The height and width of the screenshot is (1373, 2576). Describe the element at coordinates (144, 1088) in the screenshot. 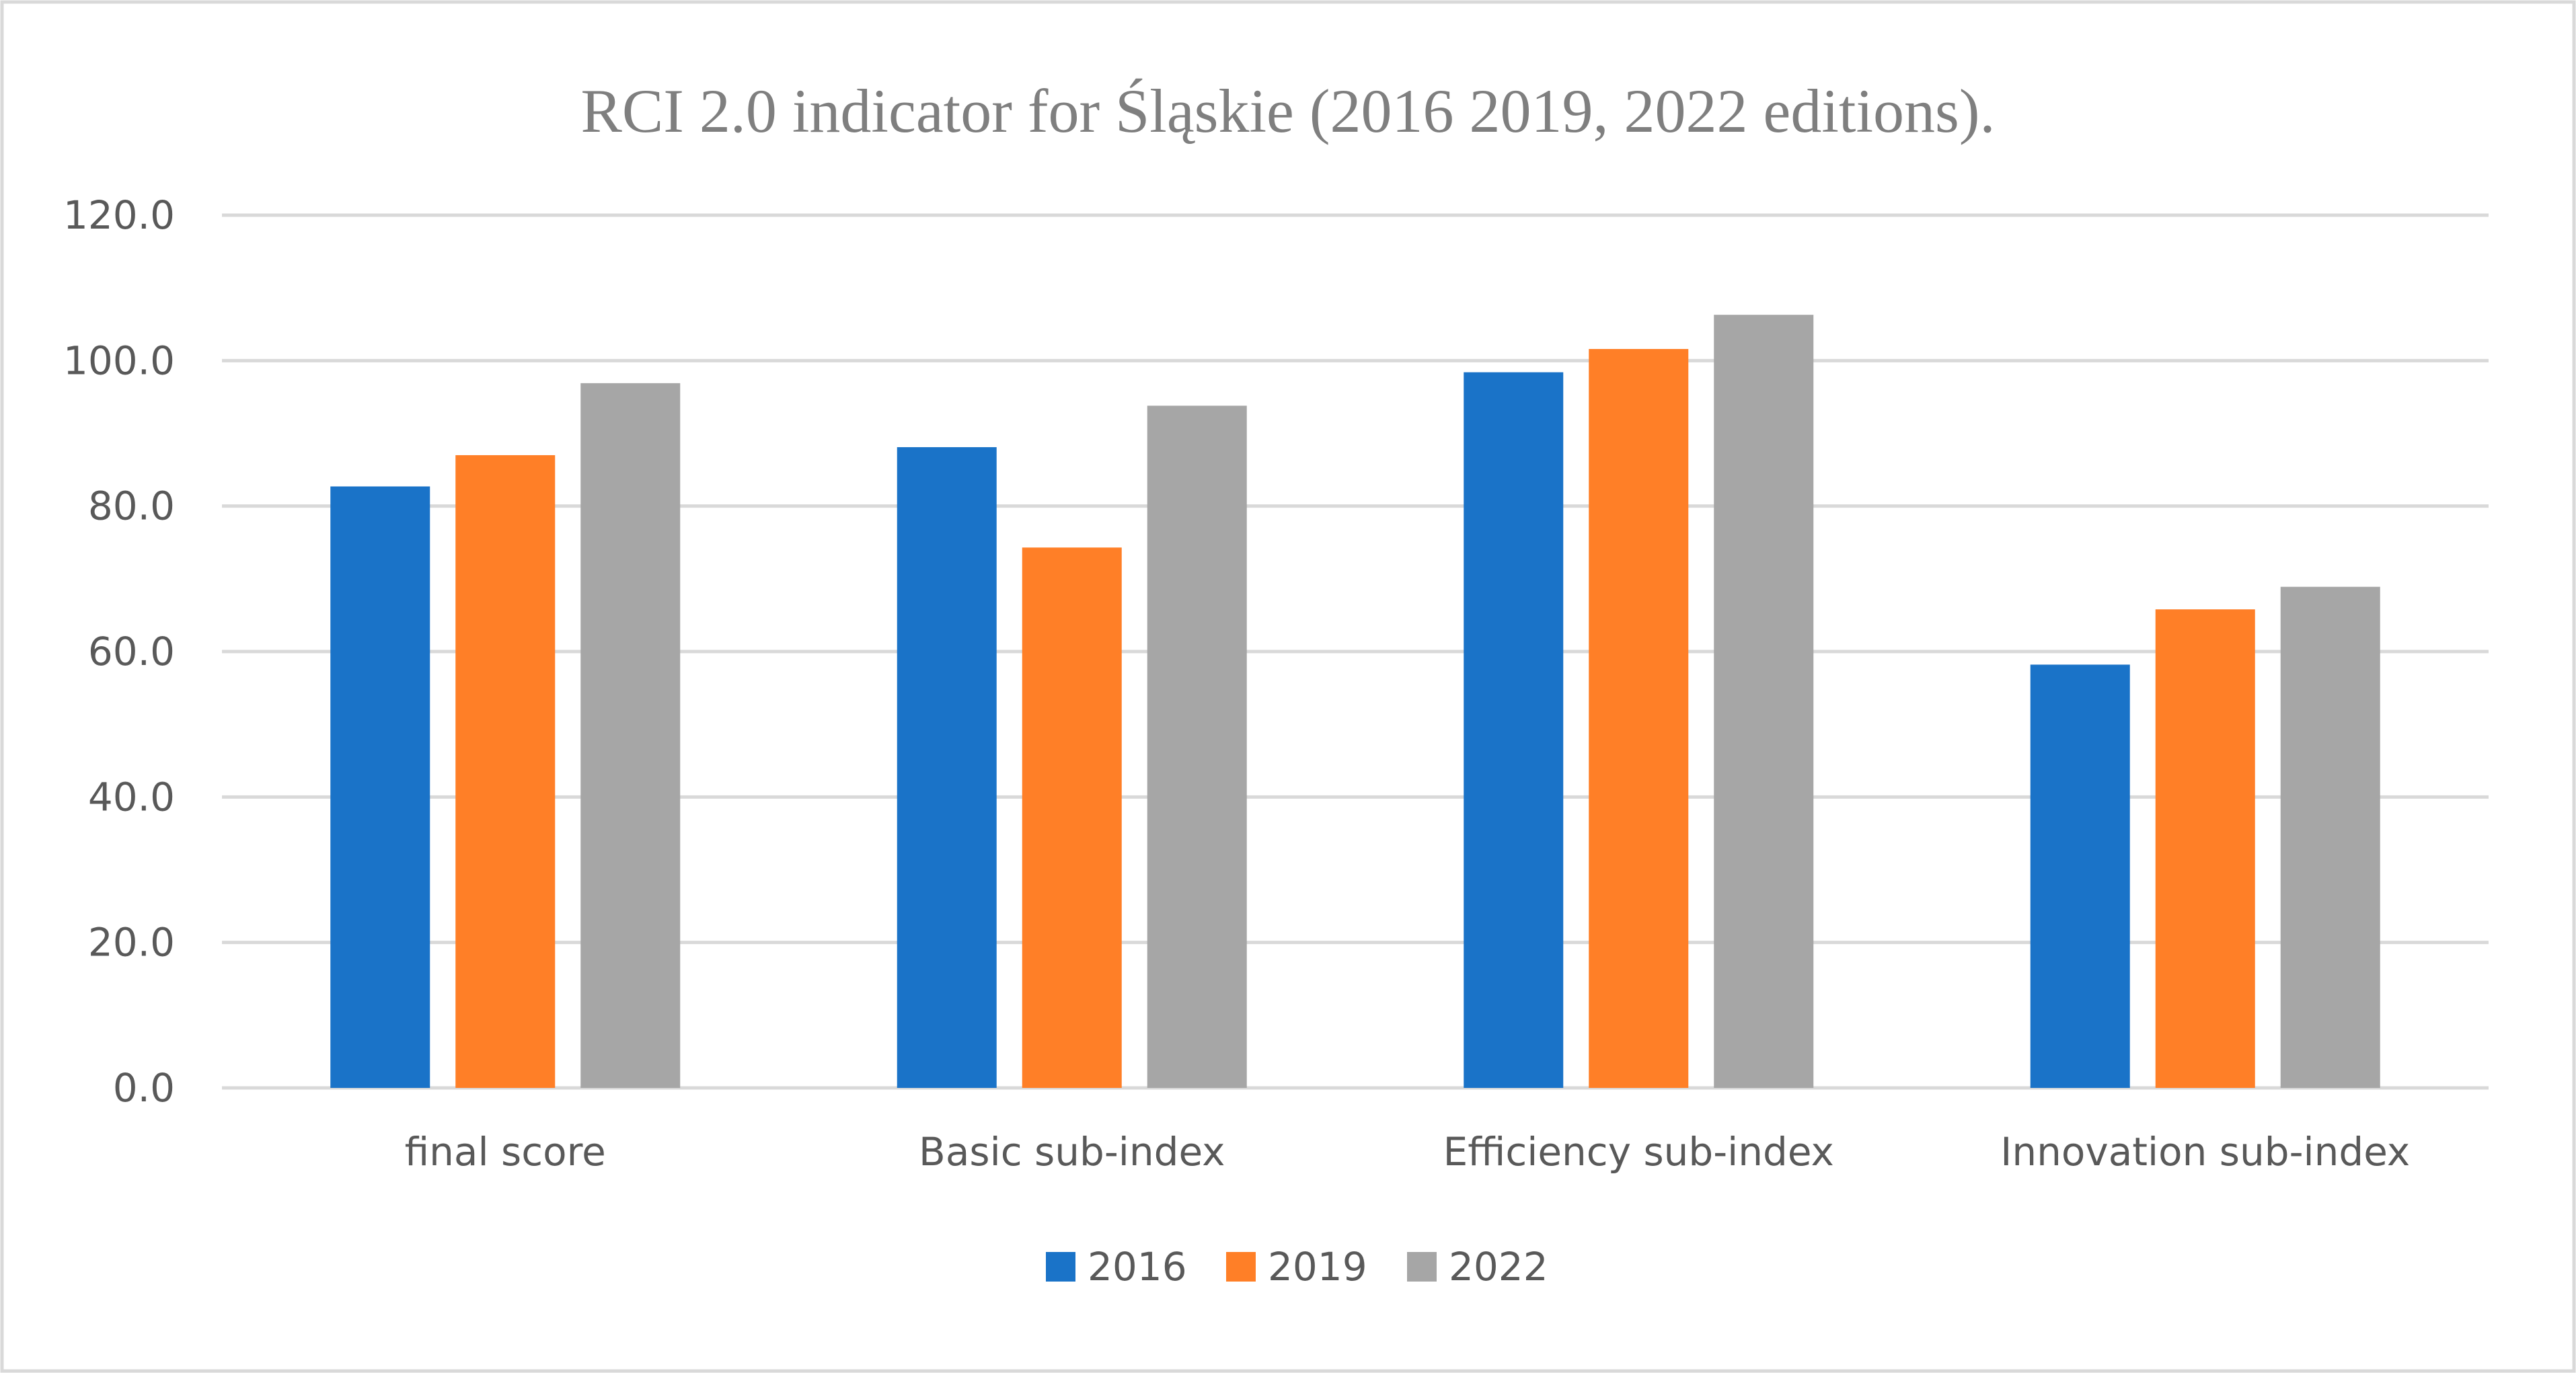

I see `y-tick-label: 0.0` at that location.